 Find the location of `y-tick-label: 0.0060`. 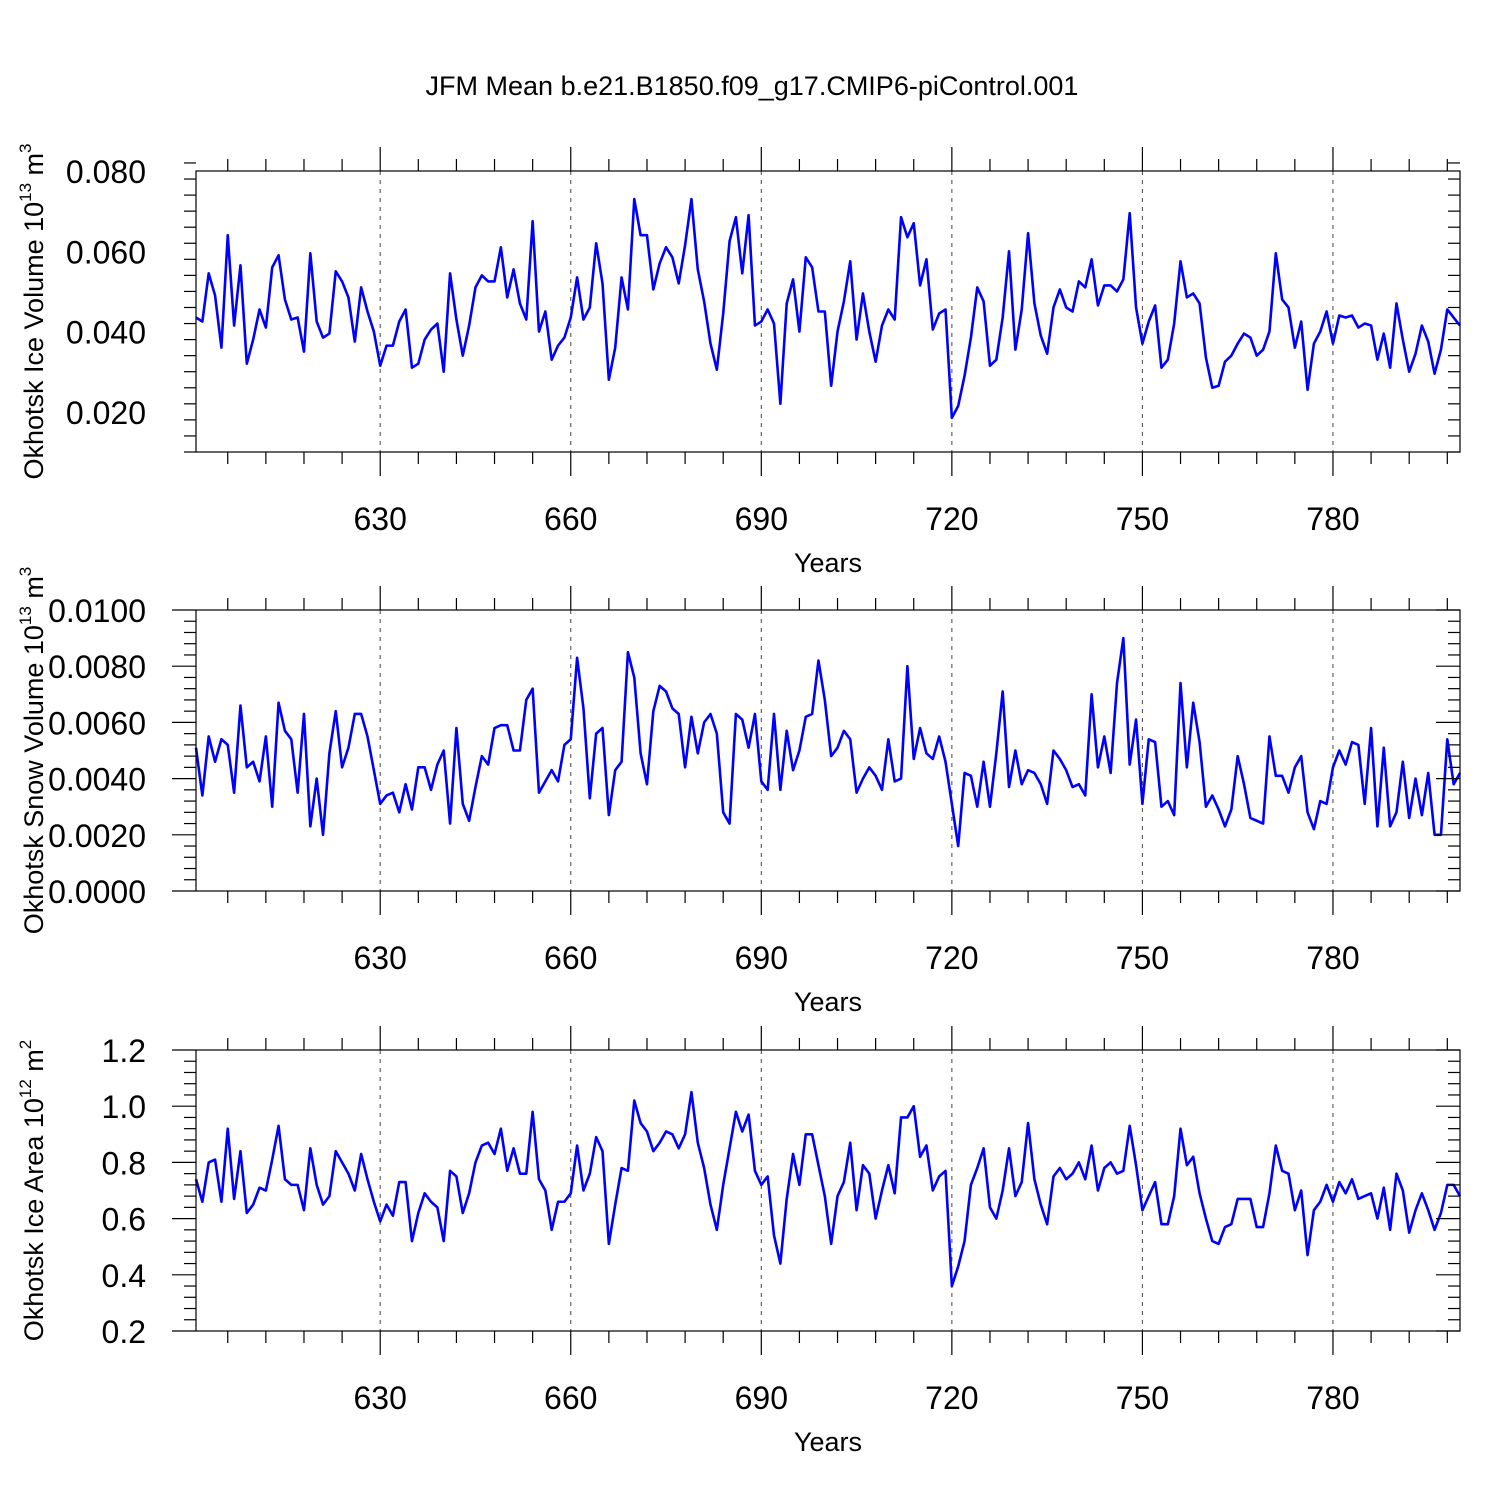

y-tick-label: 0.0060 is located at coordinates (97, 723).